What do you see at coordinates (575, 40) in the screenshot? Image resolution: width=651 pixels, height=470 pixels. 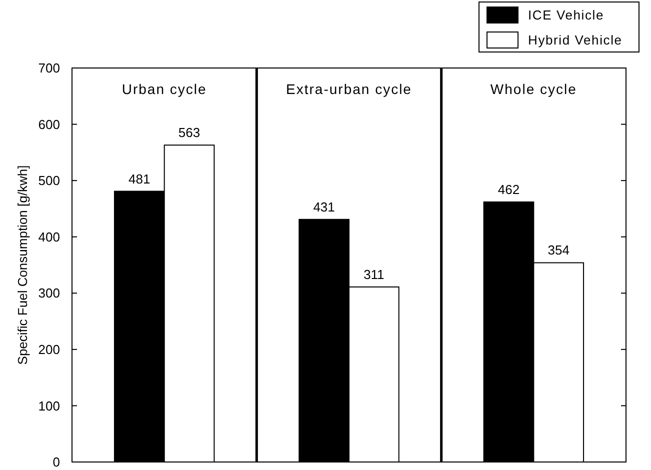 I see `legend-label: Hybrid Vehicle` at bounding box center [575, 40].